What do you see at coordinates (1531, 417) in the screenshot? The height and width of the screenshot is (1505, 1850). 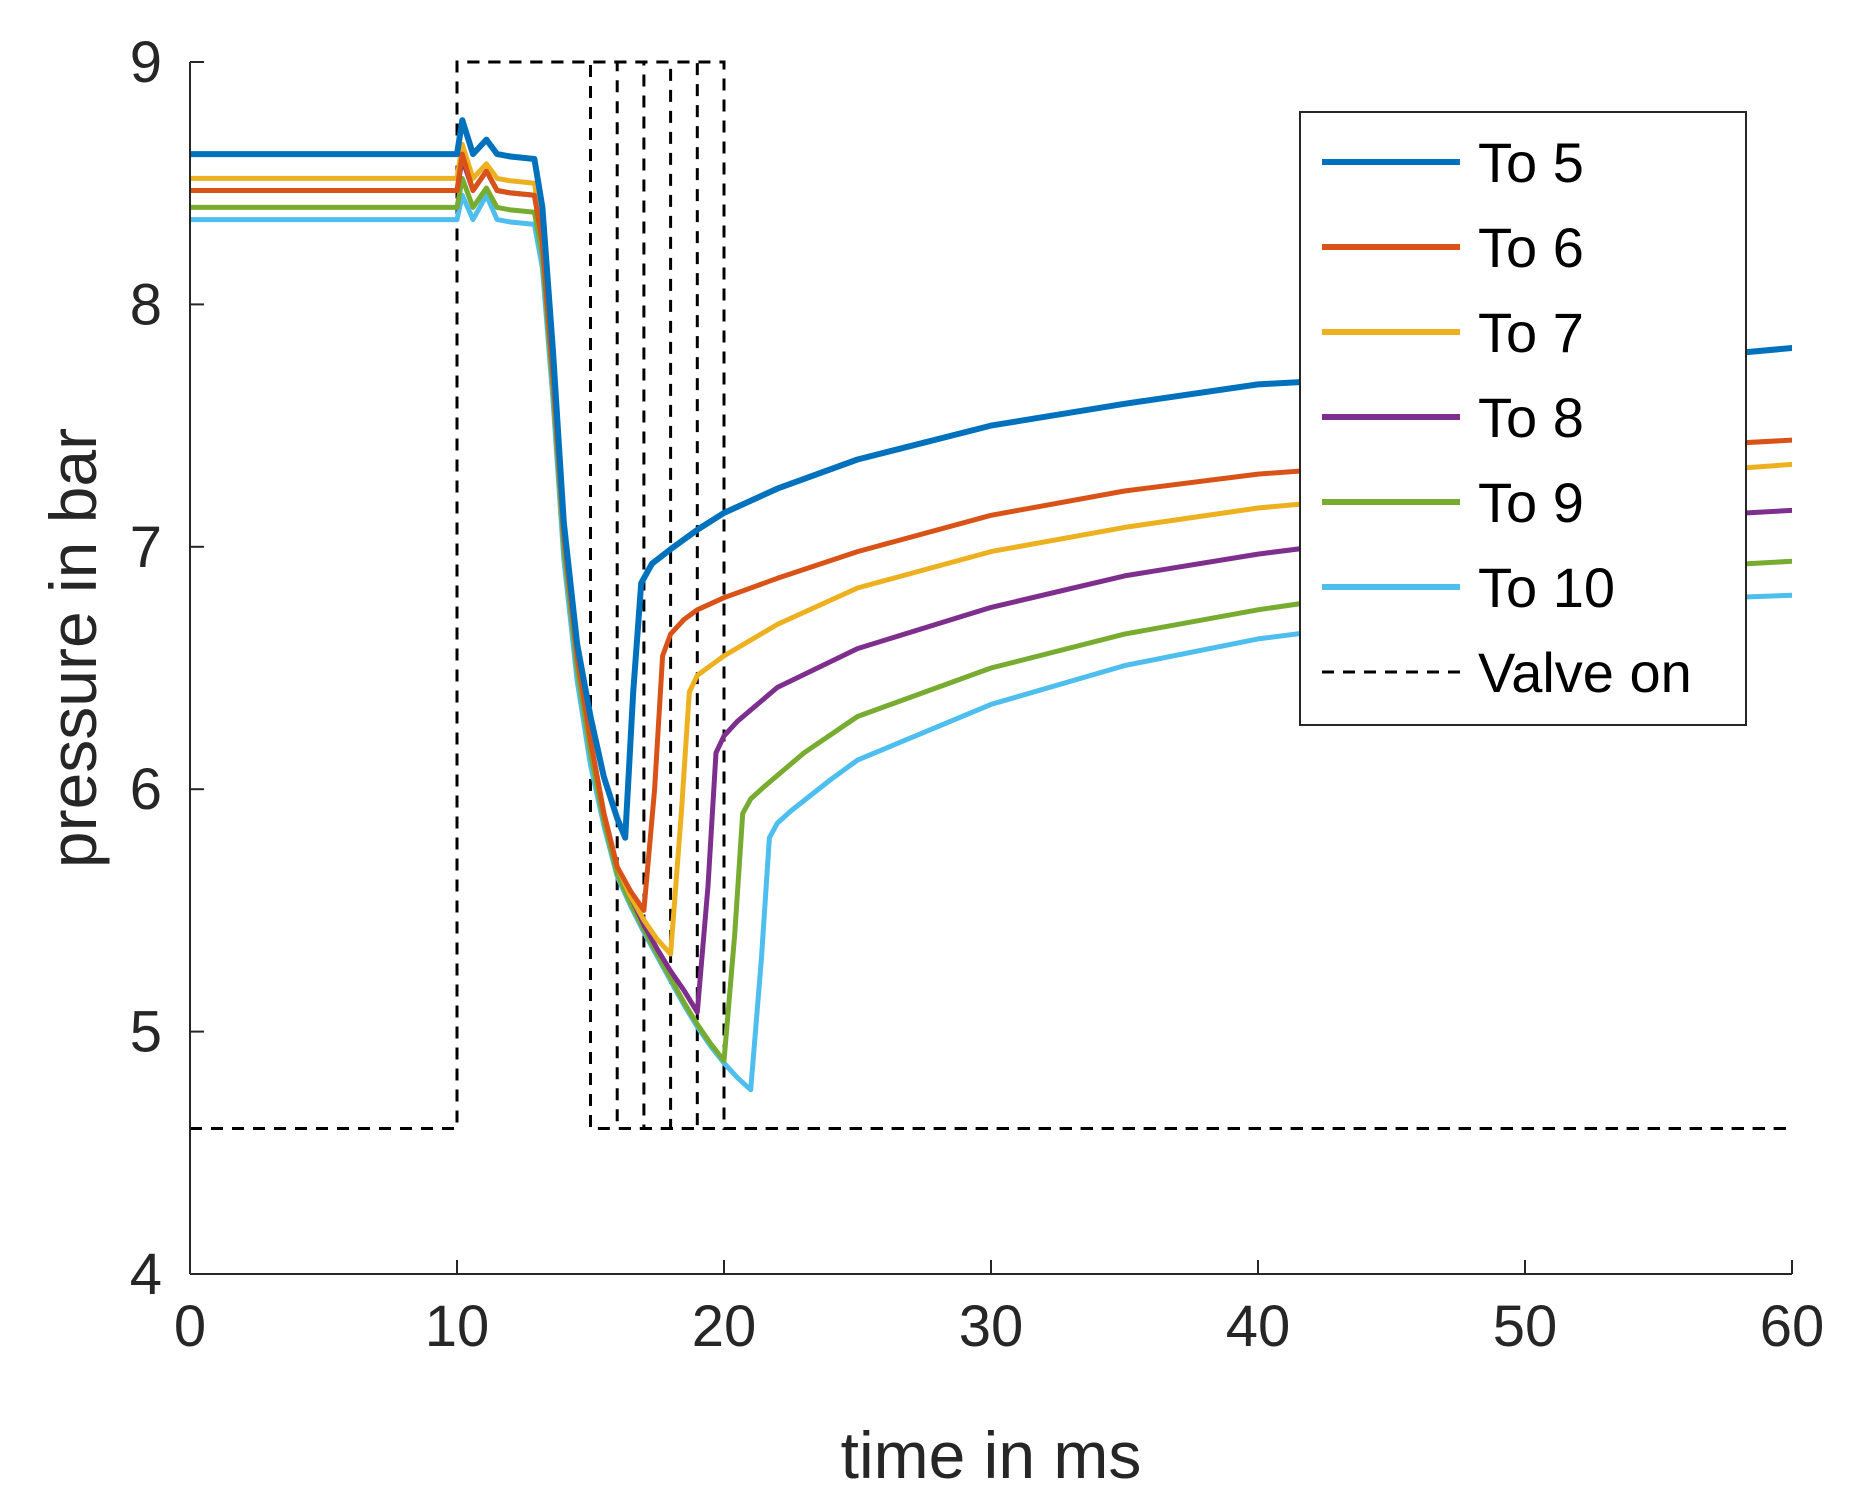 I see `legend-label: To 8` at bounding box center [1531, 417].